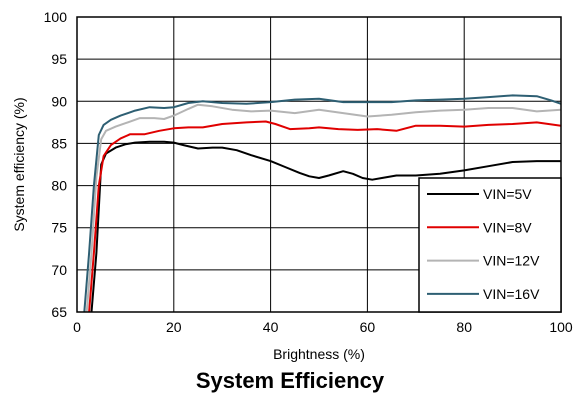  What do you see at coordinates (511, 261) in the screenshot?
I see `legend-entry: VIN=12V` at bounding box center [511, 261].